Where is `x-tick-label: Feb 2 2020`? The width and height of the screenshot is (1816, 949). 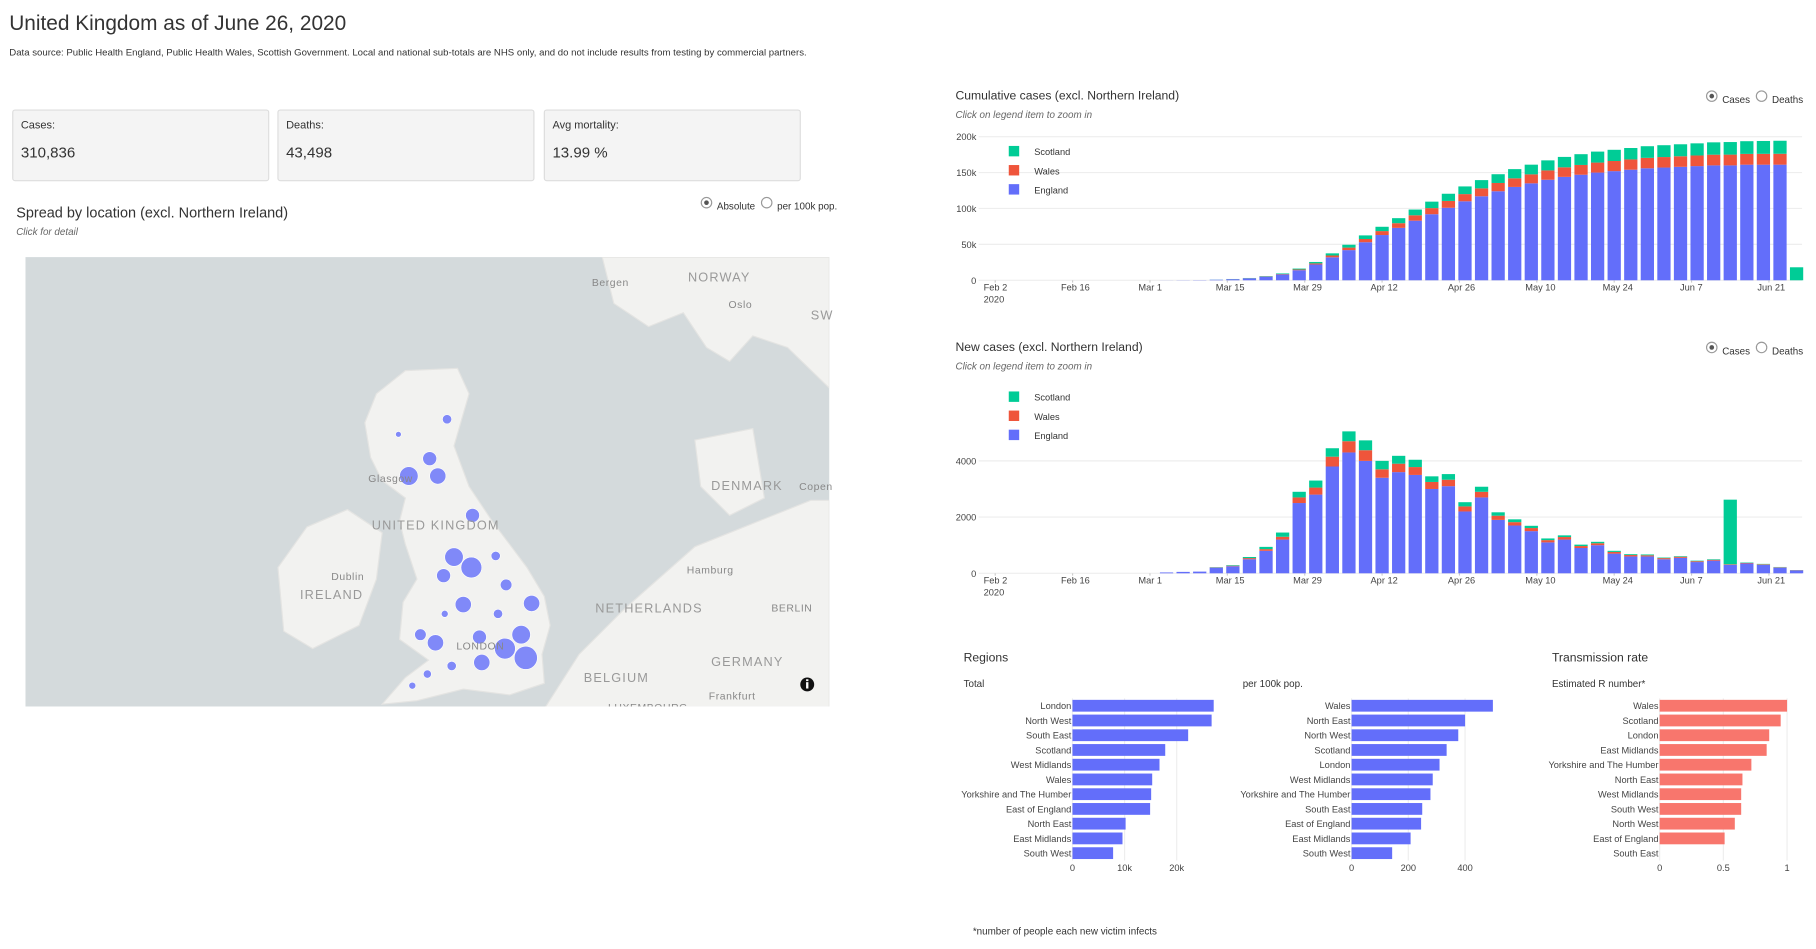 x-tick-label: Feb 2 2020 is located at coordinates (996, 587).